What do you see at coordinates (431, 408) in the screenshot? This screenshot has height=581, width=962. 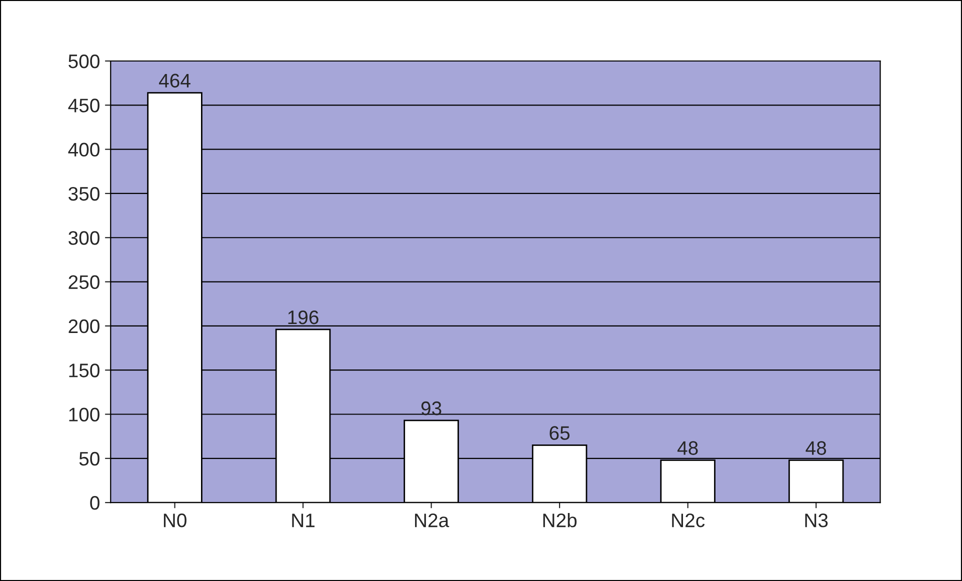 I see `data-label: 93` at bounding box center [431, 408].